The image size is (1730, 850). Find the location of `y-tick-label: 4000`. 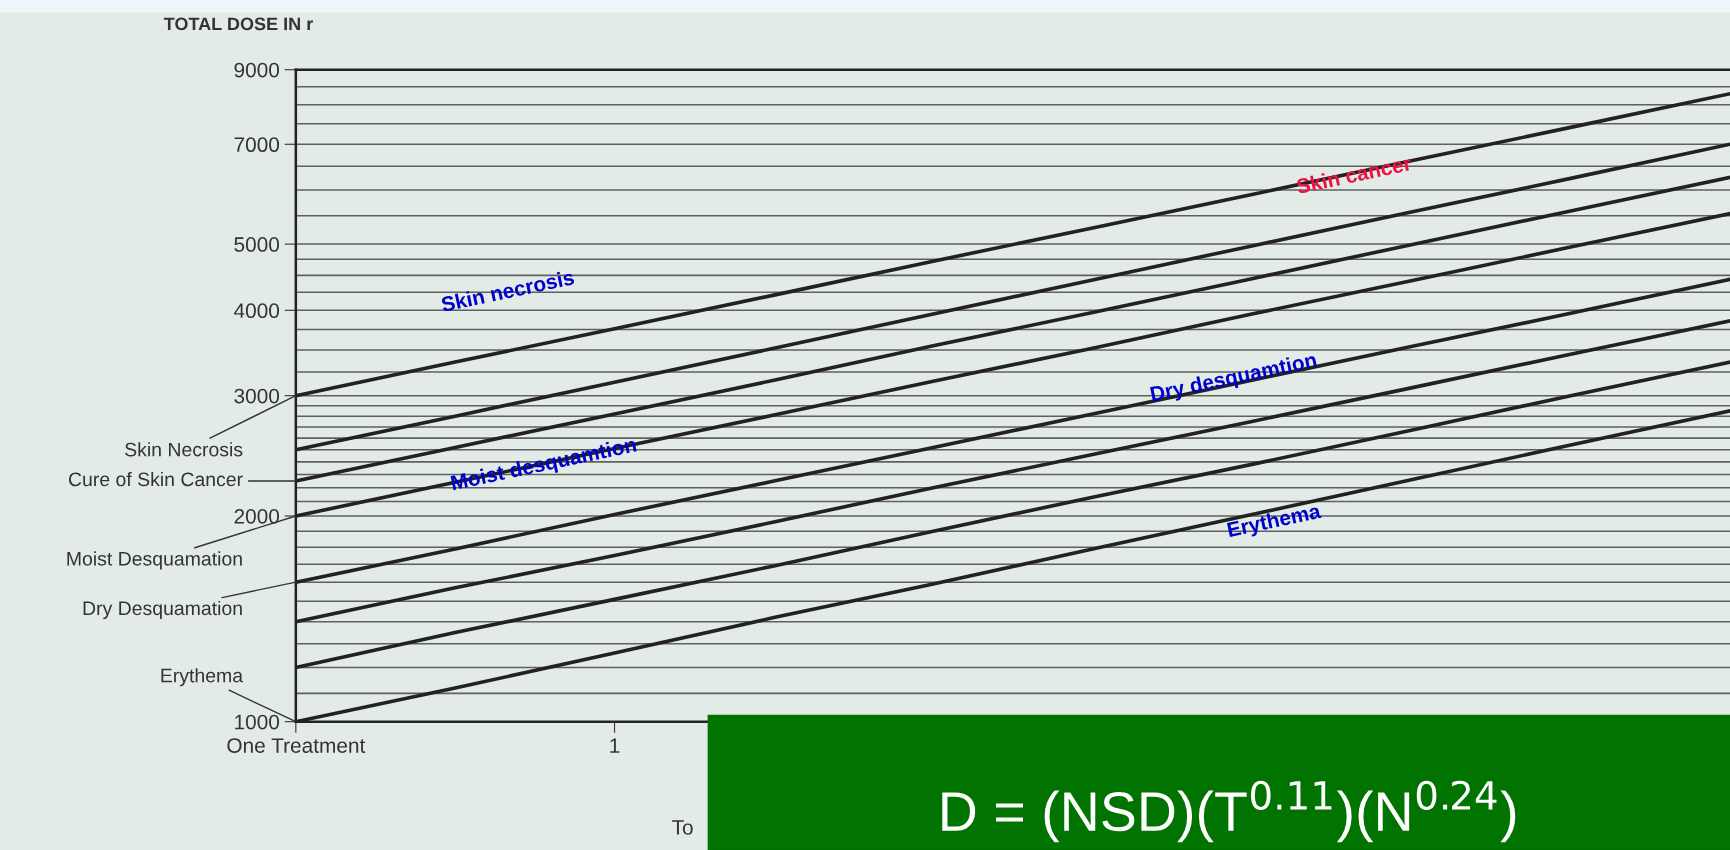

y-tick-label: 4000 is located at coordinates (257, 311).